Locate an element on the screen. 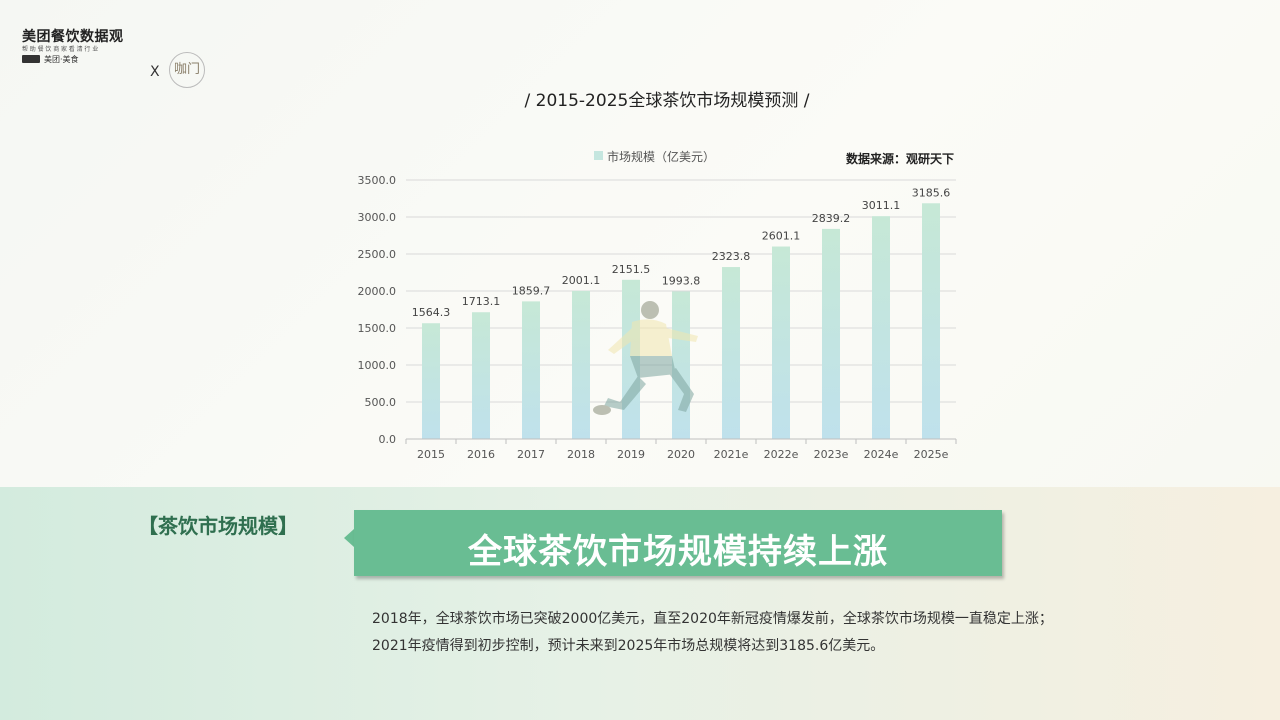  x-tick-label: 2018 is located at coordinates (581, 454).